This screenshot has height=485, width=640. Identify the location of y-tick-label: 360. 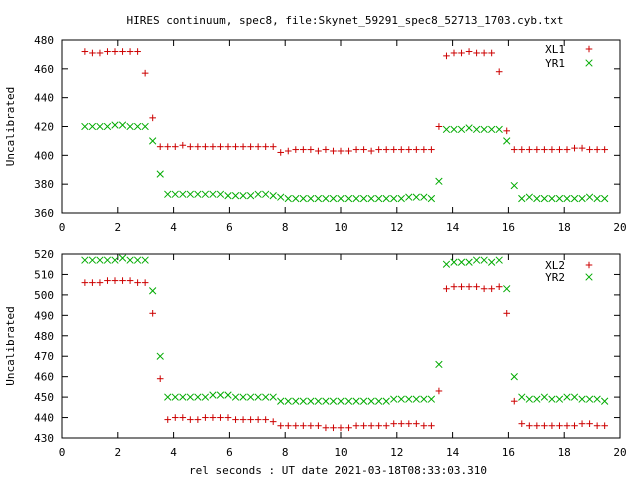
(44, 213).